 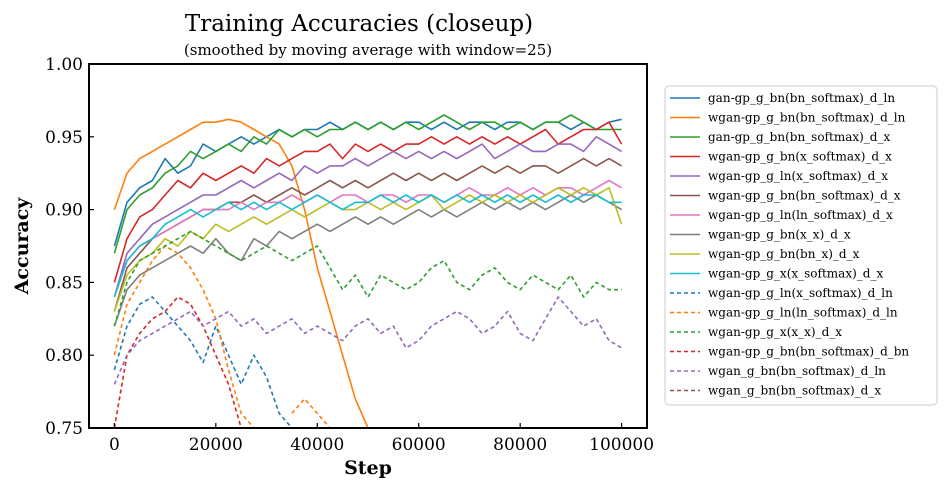 I want to click on x-tick-label: 20000, so click(x=216, y=445).